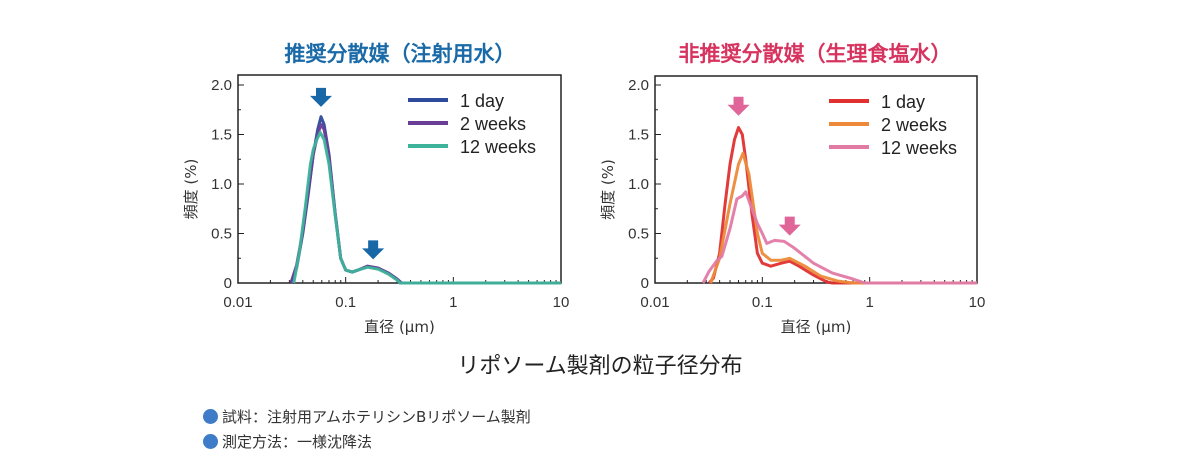 The image size is (1200, 472). Describe the element at coordinates (869, 302) in the screenshot. I see `right-x-tick-label: 1` at that location.